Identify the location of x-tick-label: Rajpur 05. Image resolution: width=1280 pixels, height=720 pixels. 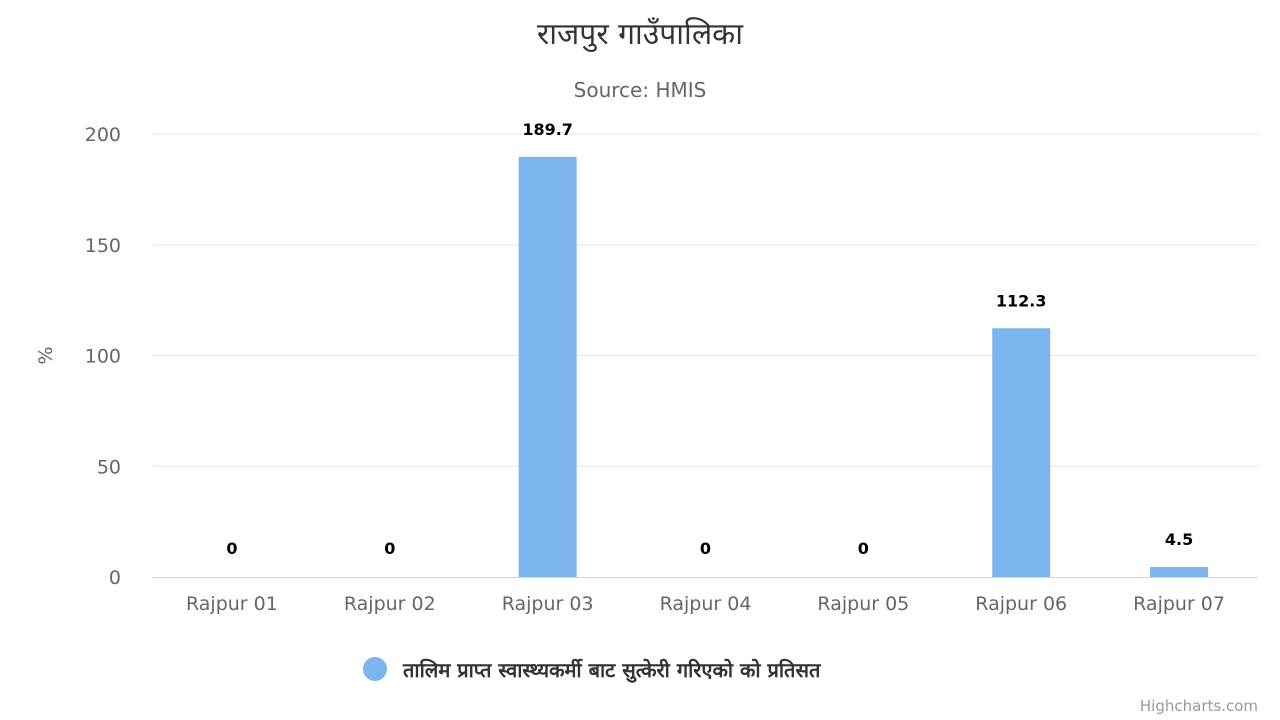
(863, 604).